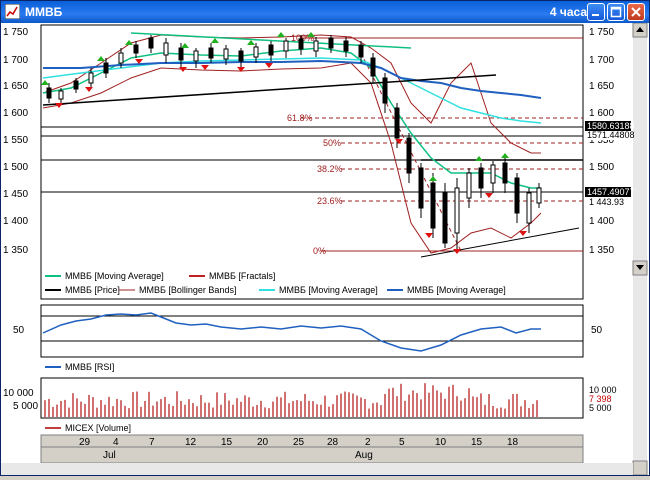 The height and width of the screenshot is (480, 650). What do you see at coordinates (12, 11) in the screenshot?
I see `chart-app-icon` at bounding box center [12, 11].